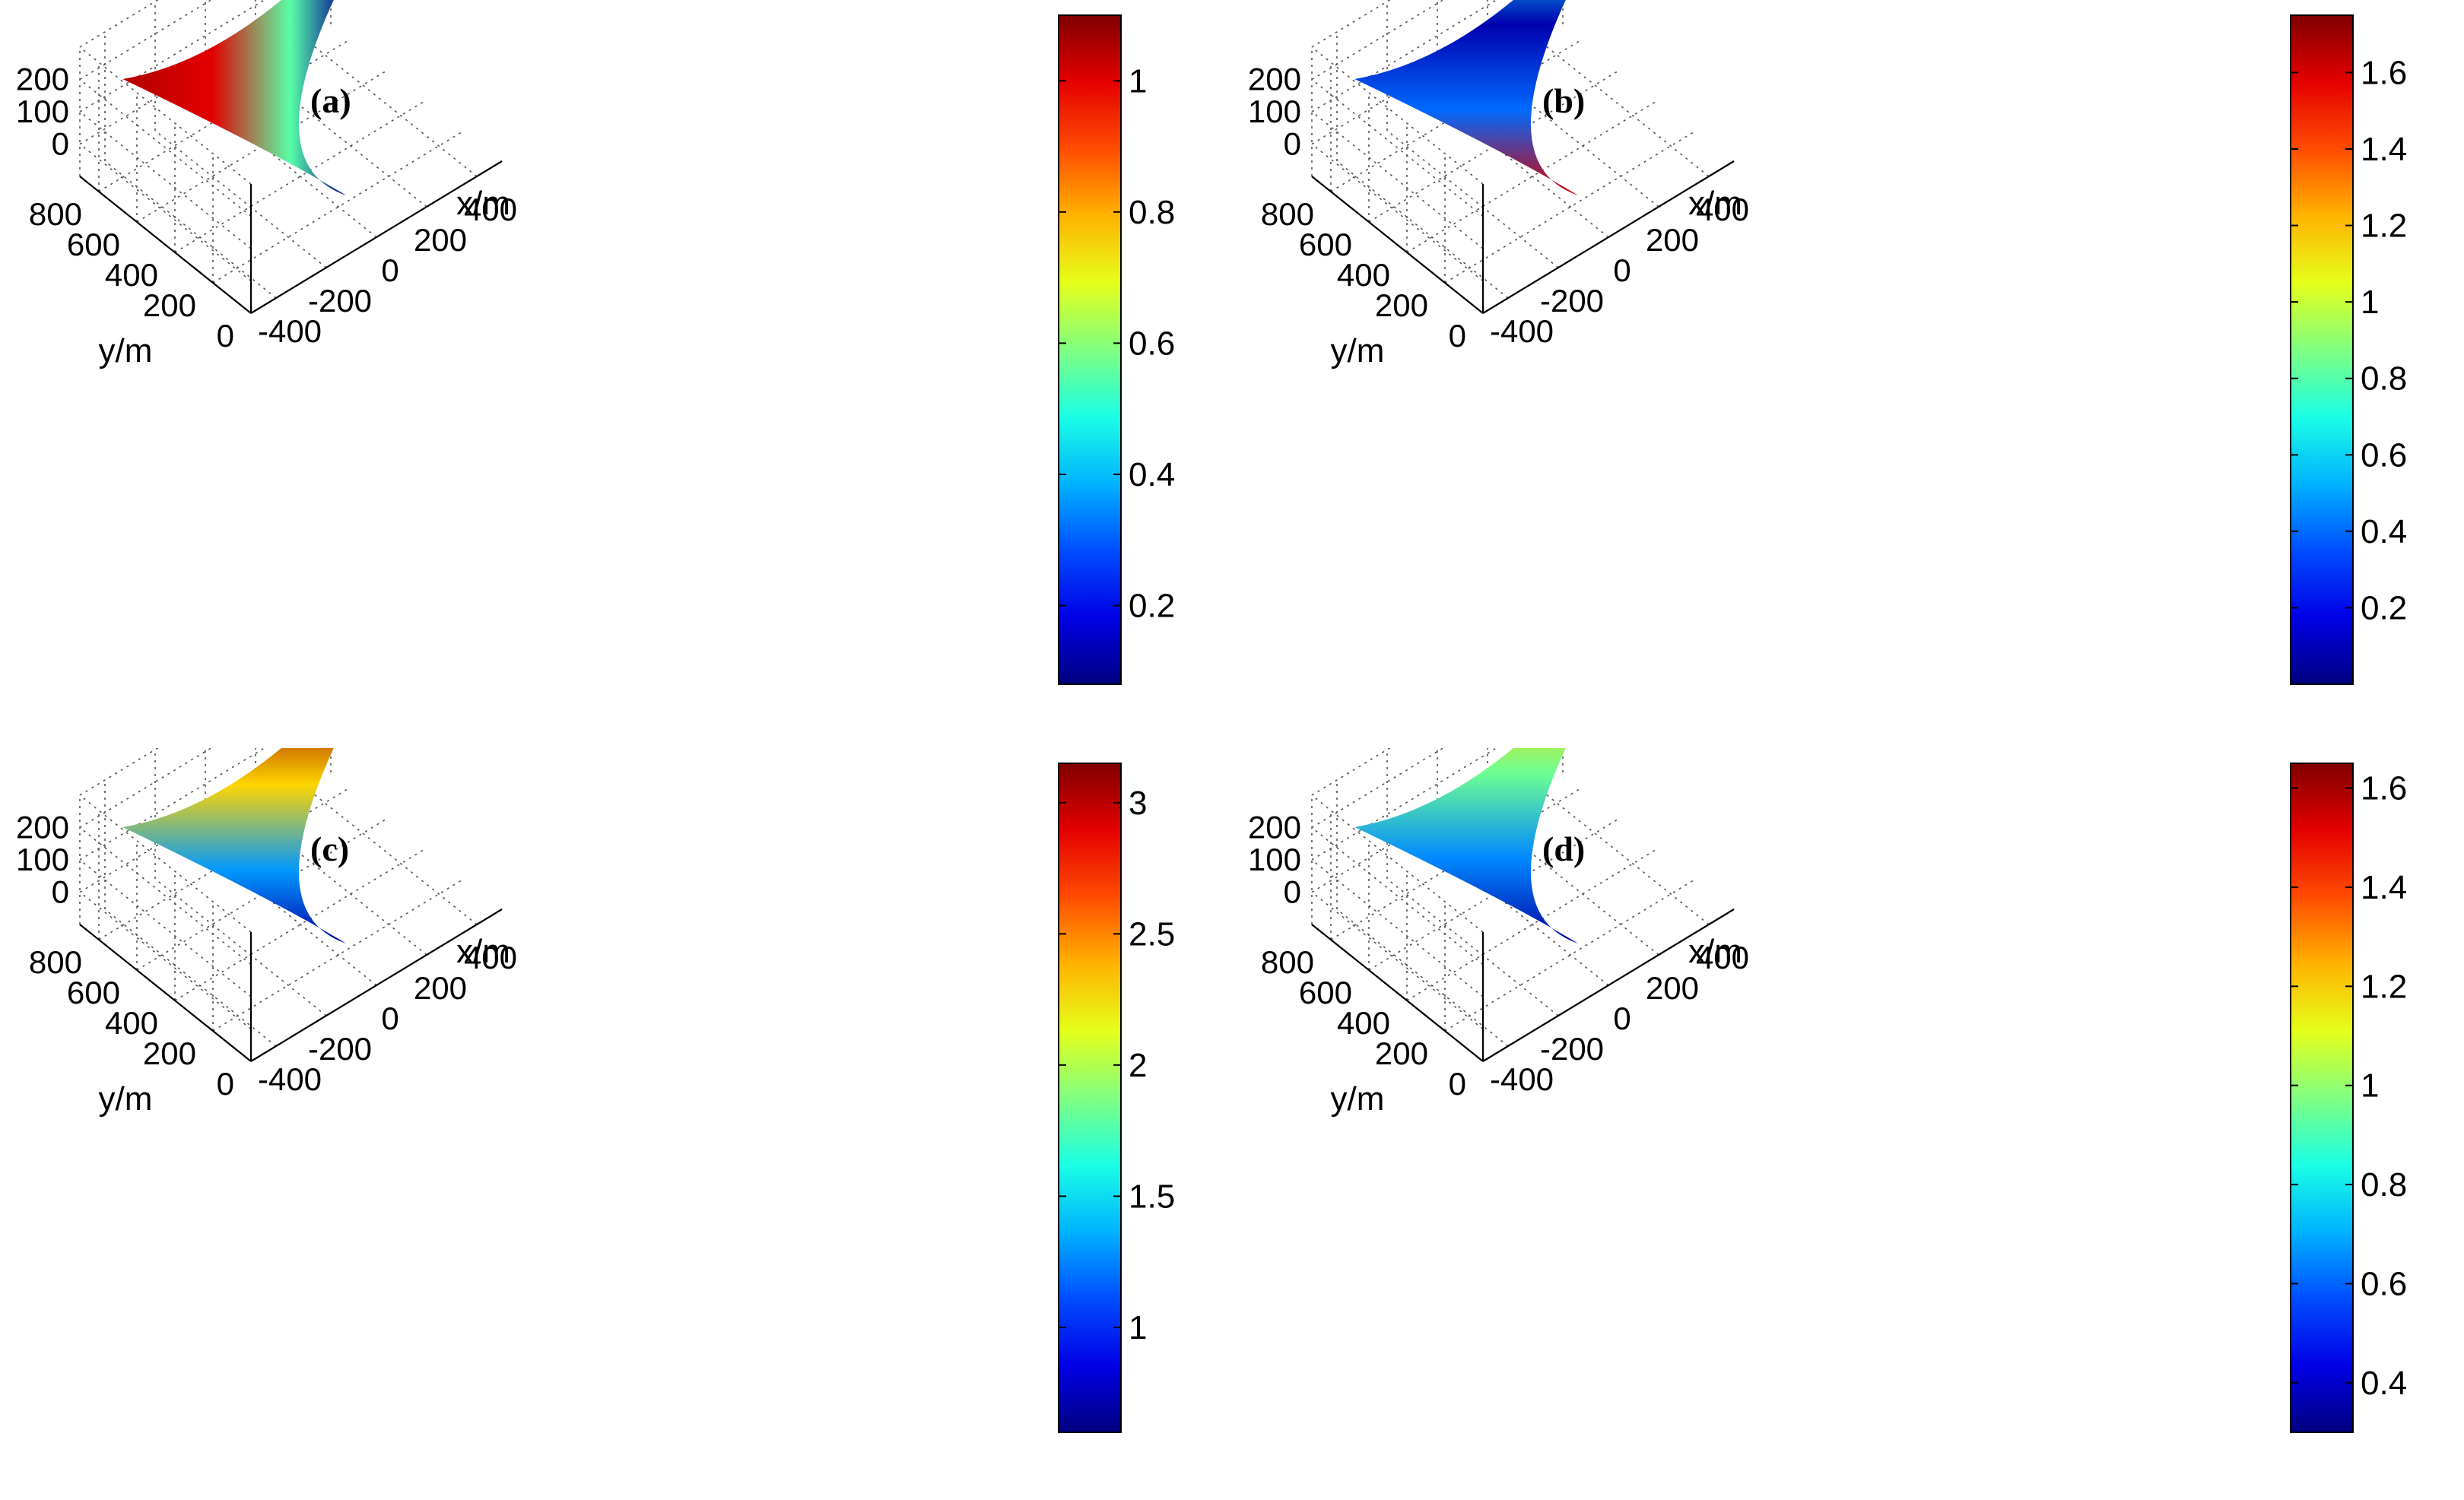 The image size is (2464, 1500). I want to click on panel-label: (b), so click(1563, 100).